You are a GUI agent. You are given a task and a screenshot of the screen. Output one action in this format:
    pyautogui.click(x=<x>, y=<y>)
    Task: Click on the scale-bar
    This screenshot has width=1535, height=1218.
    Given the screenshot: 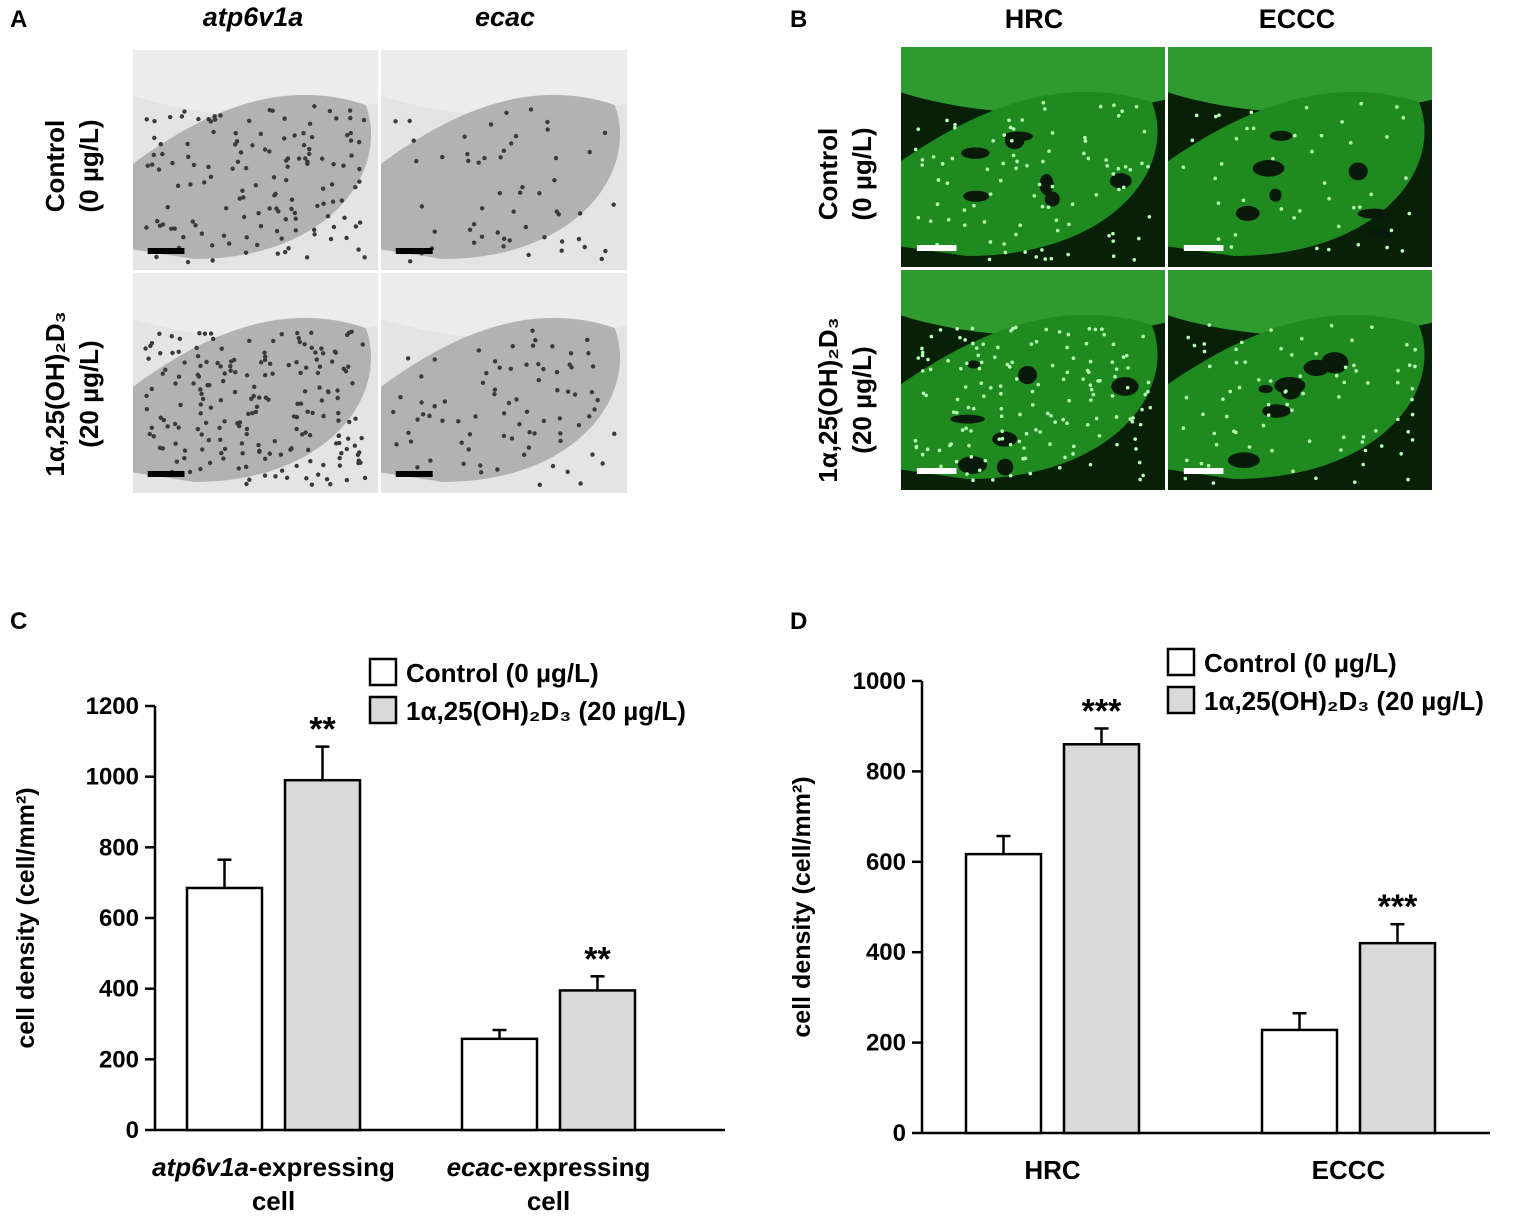 What is the action you would take?
    pyautogui.click(x=1203, y=248)
    